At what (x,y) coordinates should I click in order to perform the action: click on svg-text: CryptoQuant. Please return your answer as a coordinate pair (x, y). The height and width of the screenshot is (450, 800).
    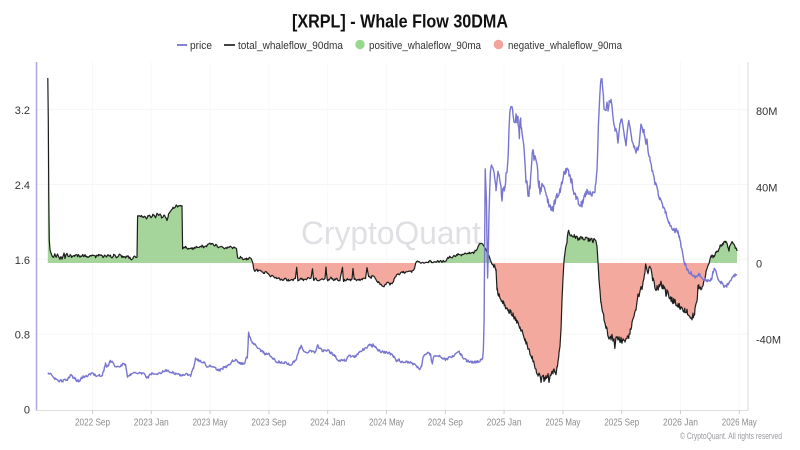
    Looking at the image, I should click on (391, 233).